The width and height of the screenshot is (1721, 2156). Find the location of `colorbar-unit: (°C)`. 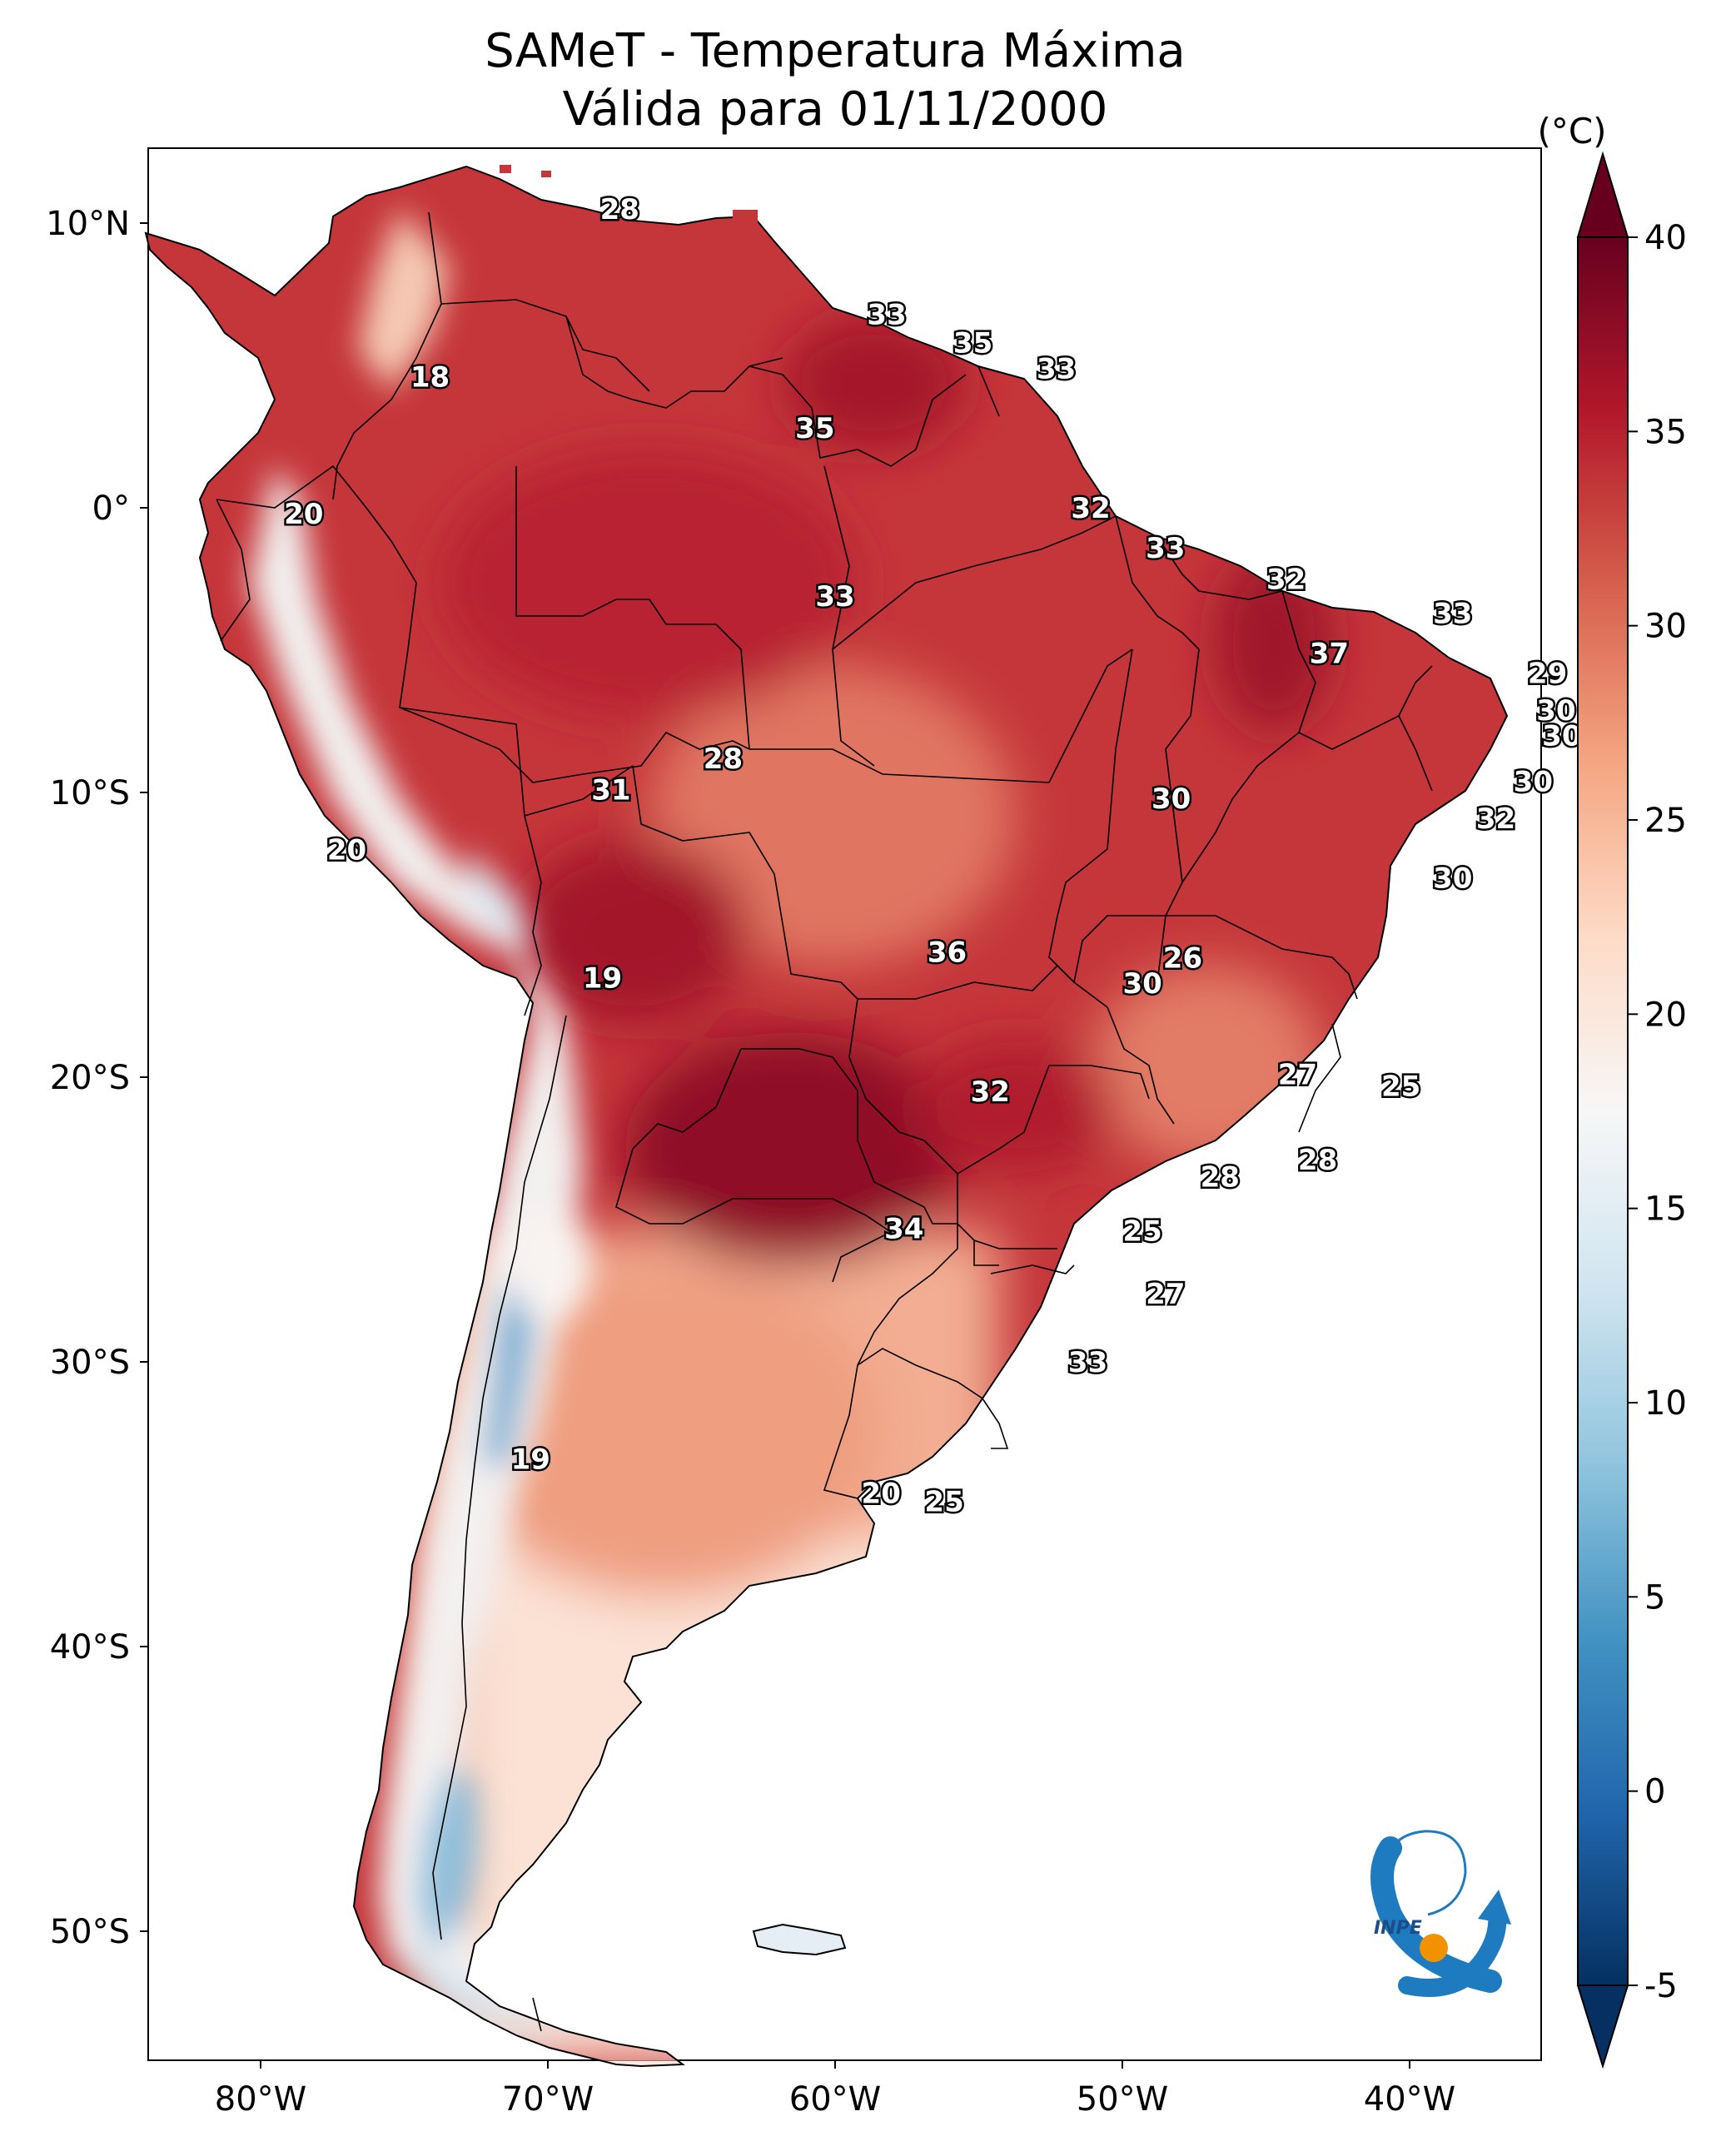

colorbar-unit: (°C) is located at coordinates (1572, 132).